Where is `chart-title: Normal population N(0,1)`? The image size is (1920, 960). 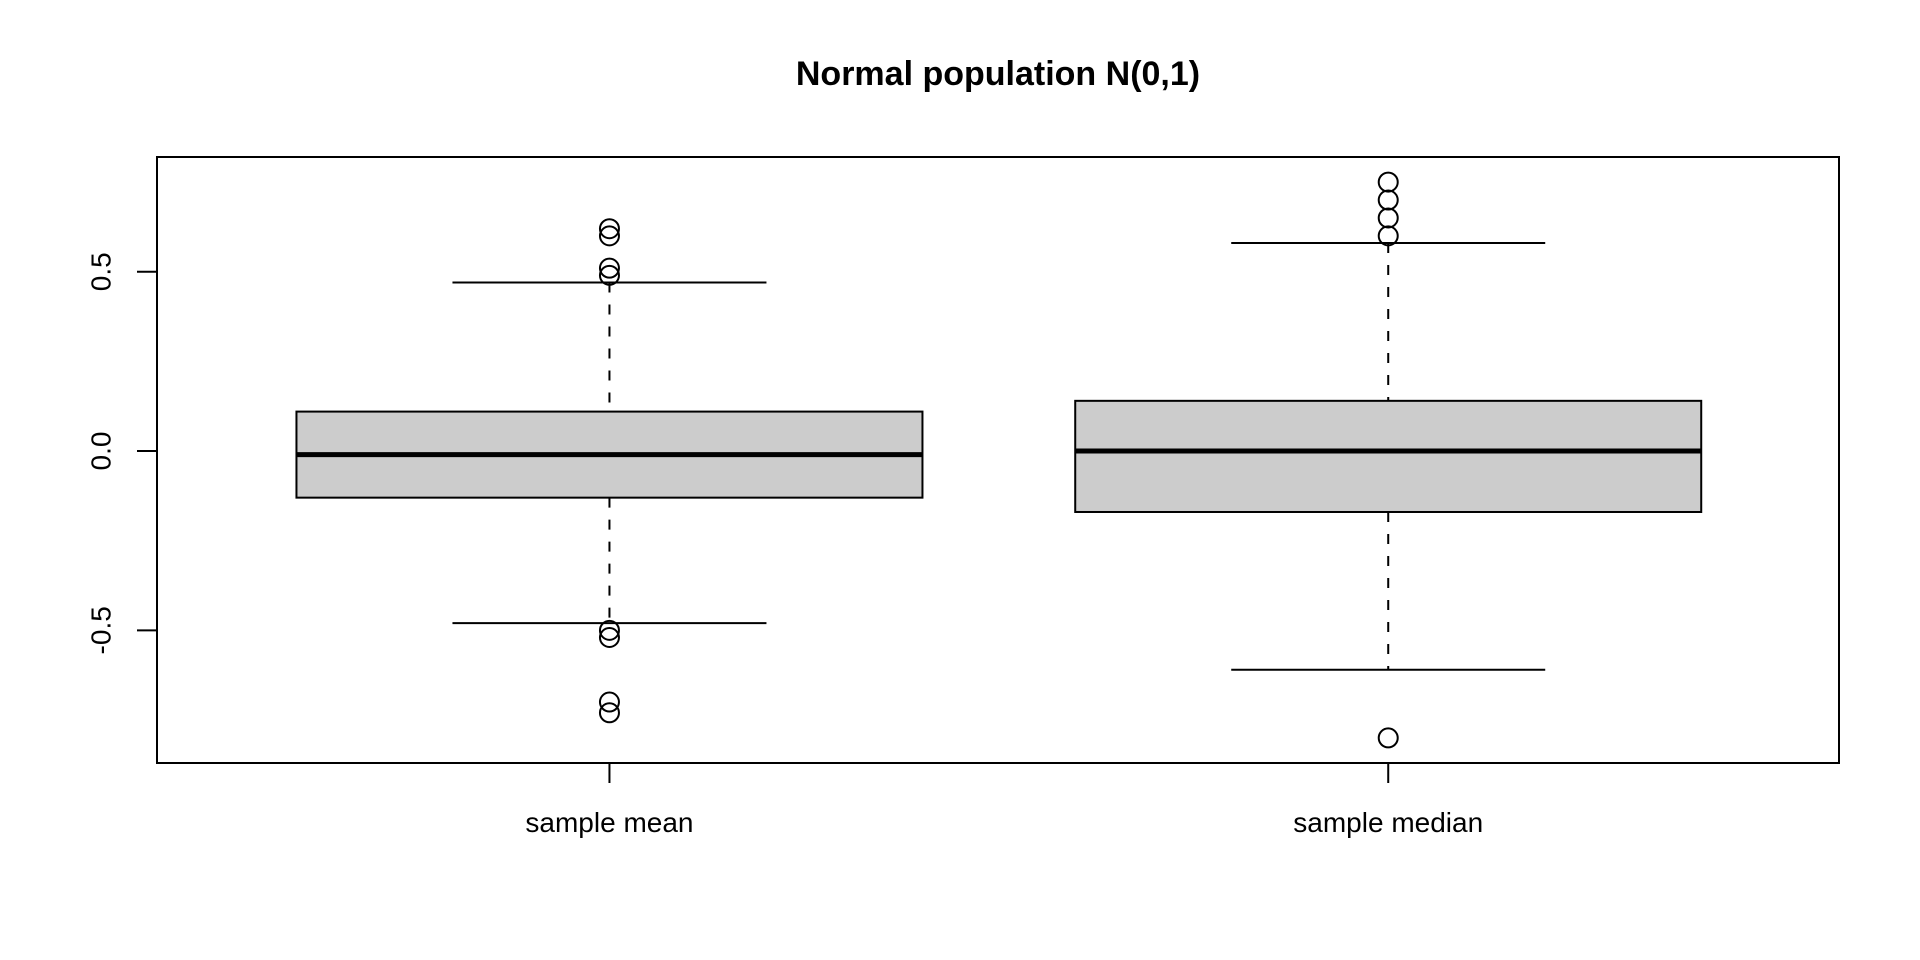
chart-title: Normal population N(0,1) is located at coordinates (998, 74).